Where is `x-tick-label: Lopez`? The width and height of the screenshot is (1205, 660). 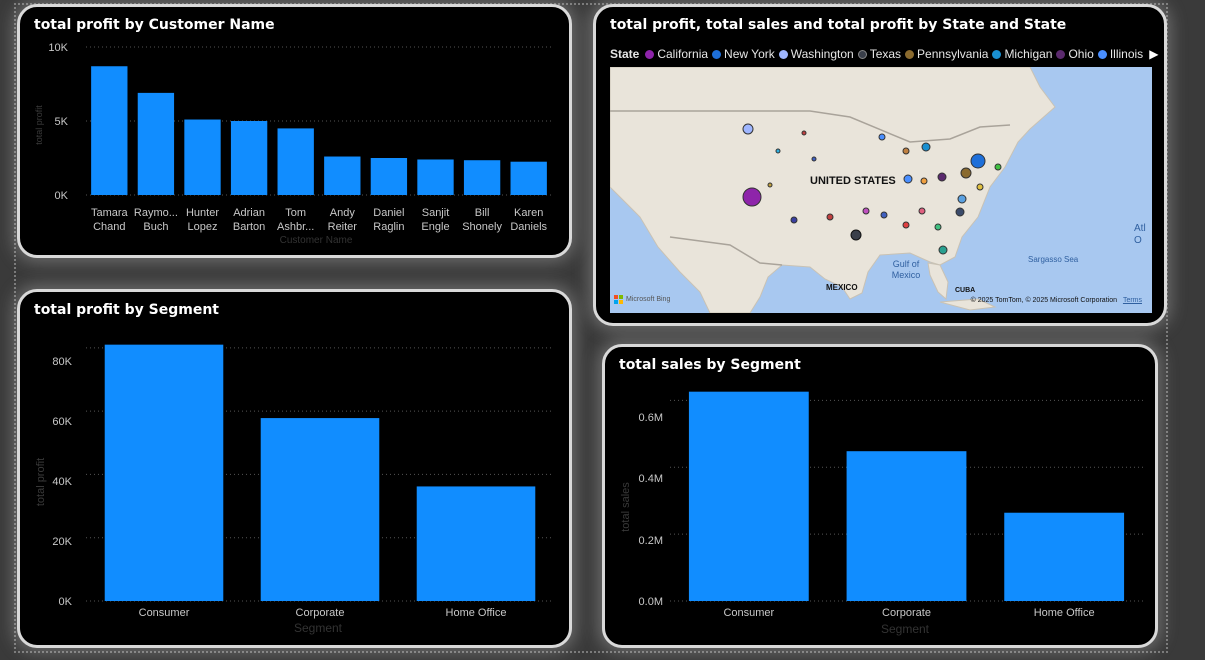
x-tick-label: Lopez is located at coordinates (203, 227).